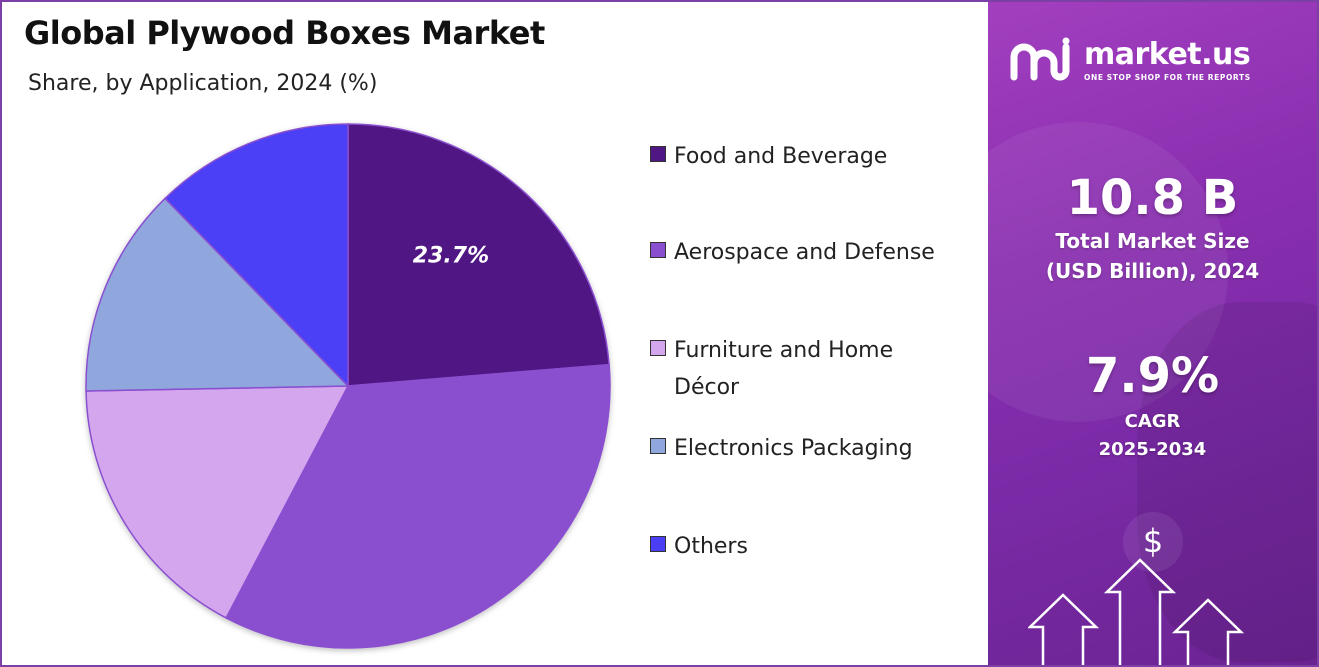 This screenshot has width=1319, height=667. I want to click on legend-swatch-aerospace-and-defense, so click(658, 250).